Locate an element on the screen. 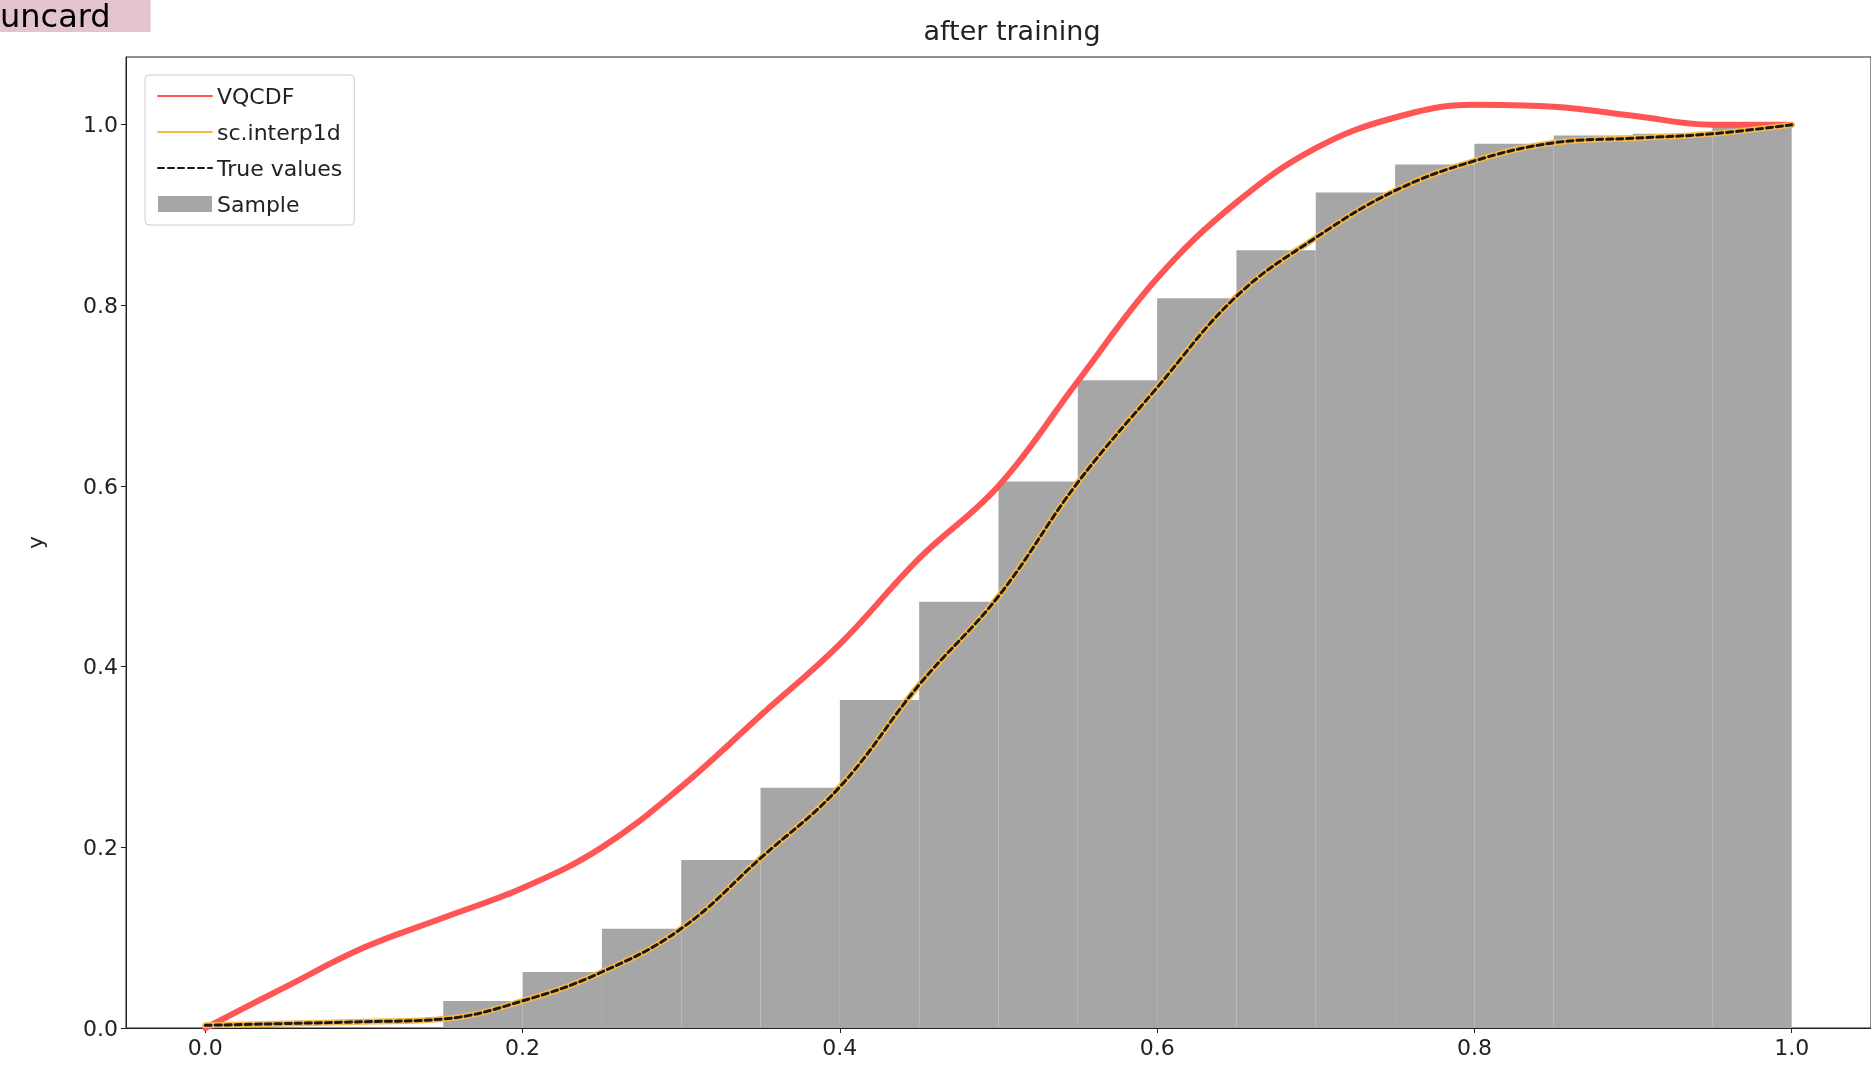 The image size is (1871, 1074). y-tick-label: 0.0 is located at coordinates (100, 1028).